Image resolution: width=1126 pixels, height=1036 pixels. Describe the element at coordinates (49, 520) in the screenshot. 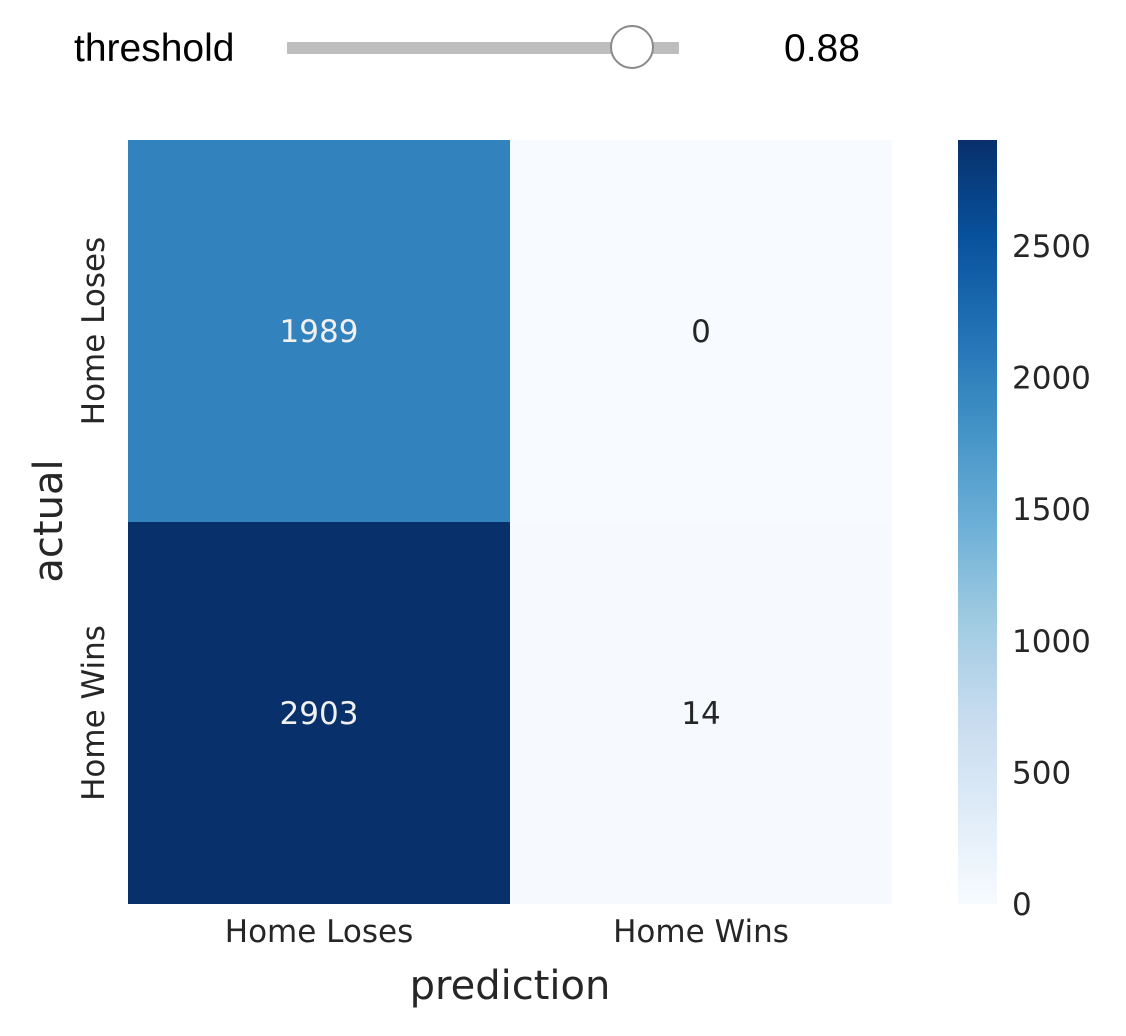

I see `y-axis-label: actual` at that location.